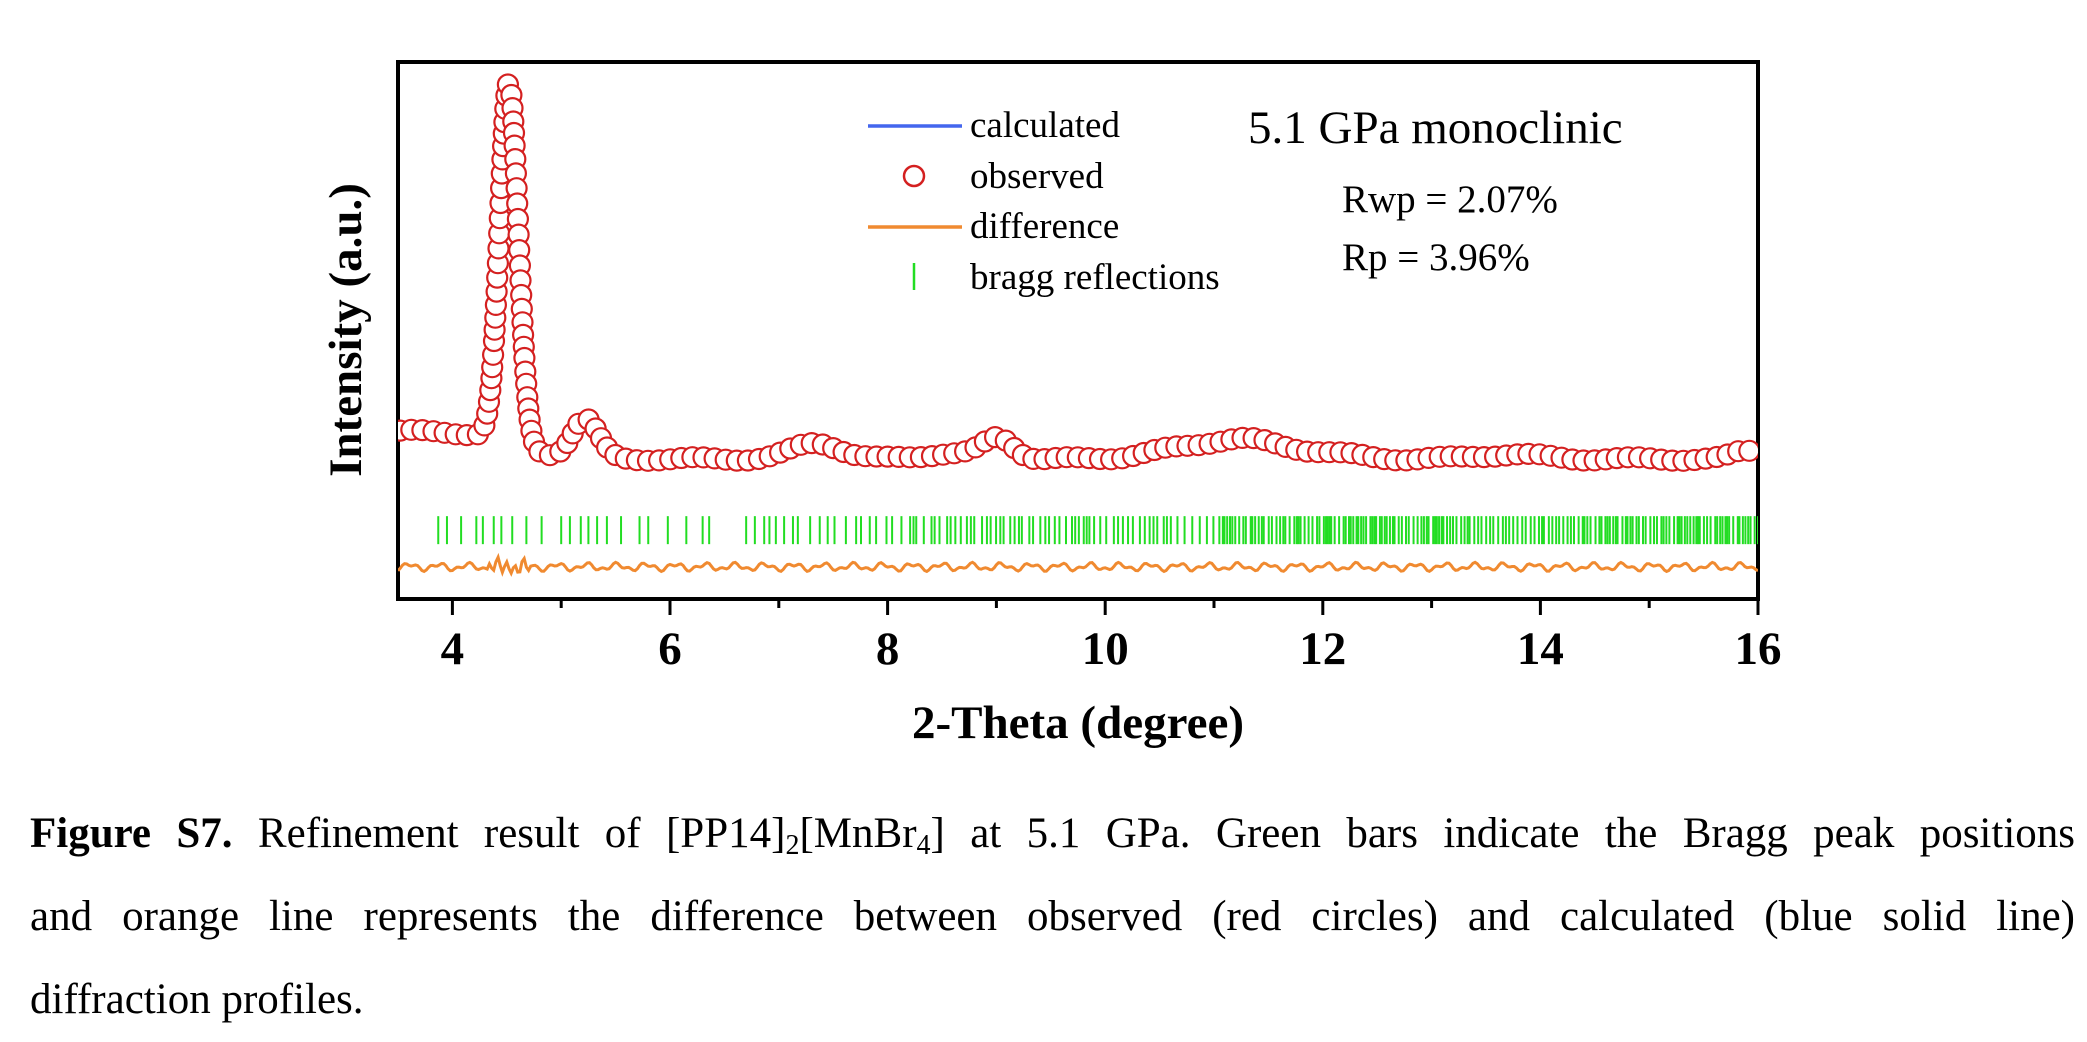 This screenshot has height=1042, width=2087. Describe the element at coordinates (453, 649) in the screenshot. I see `x-tick-label-4: 4` at that location.